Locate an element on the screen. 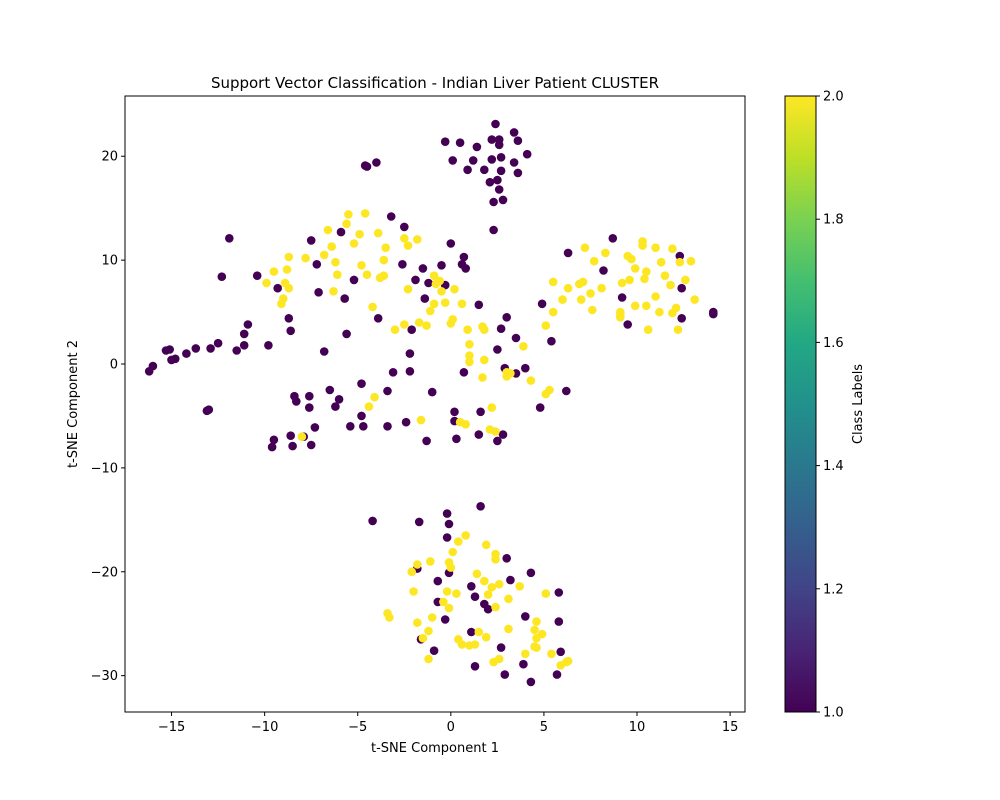 The image size is (1000, 800). y-axis-ticks: −30 −20 −10 0 10 20 is located at coordinates (108, 417).